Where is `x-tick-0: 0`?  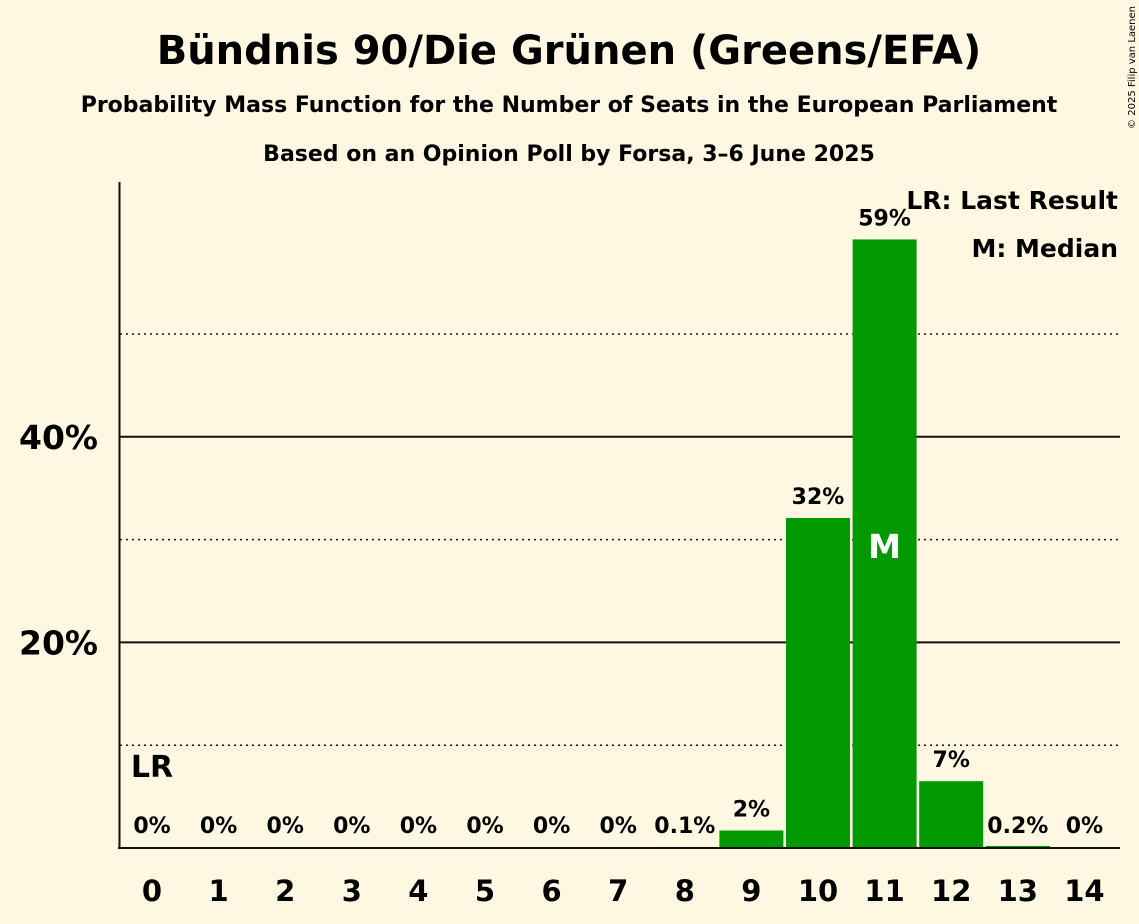
x-tick-0: 0 is located at coordinates (152, 891).